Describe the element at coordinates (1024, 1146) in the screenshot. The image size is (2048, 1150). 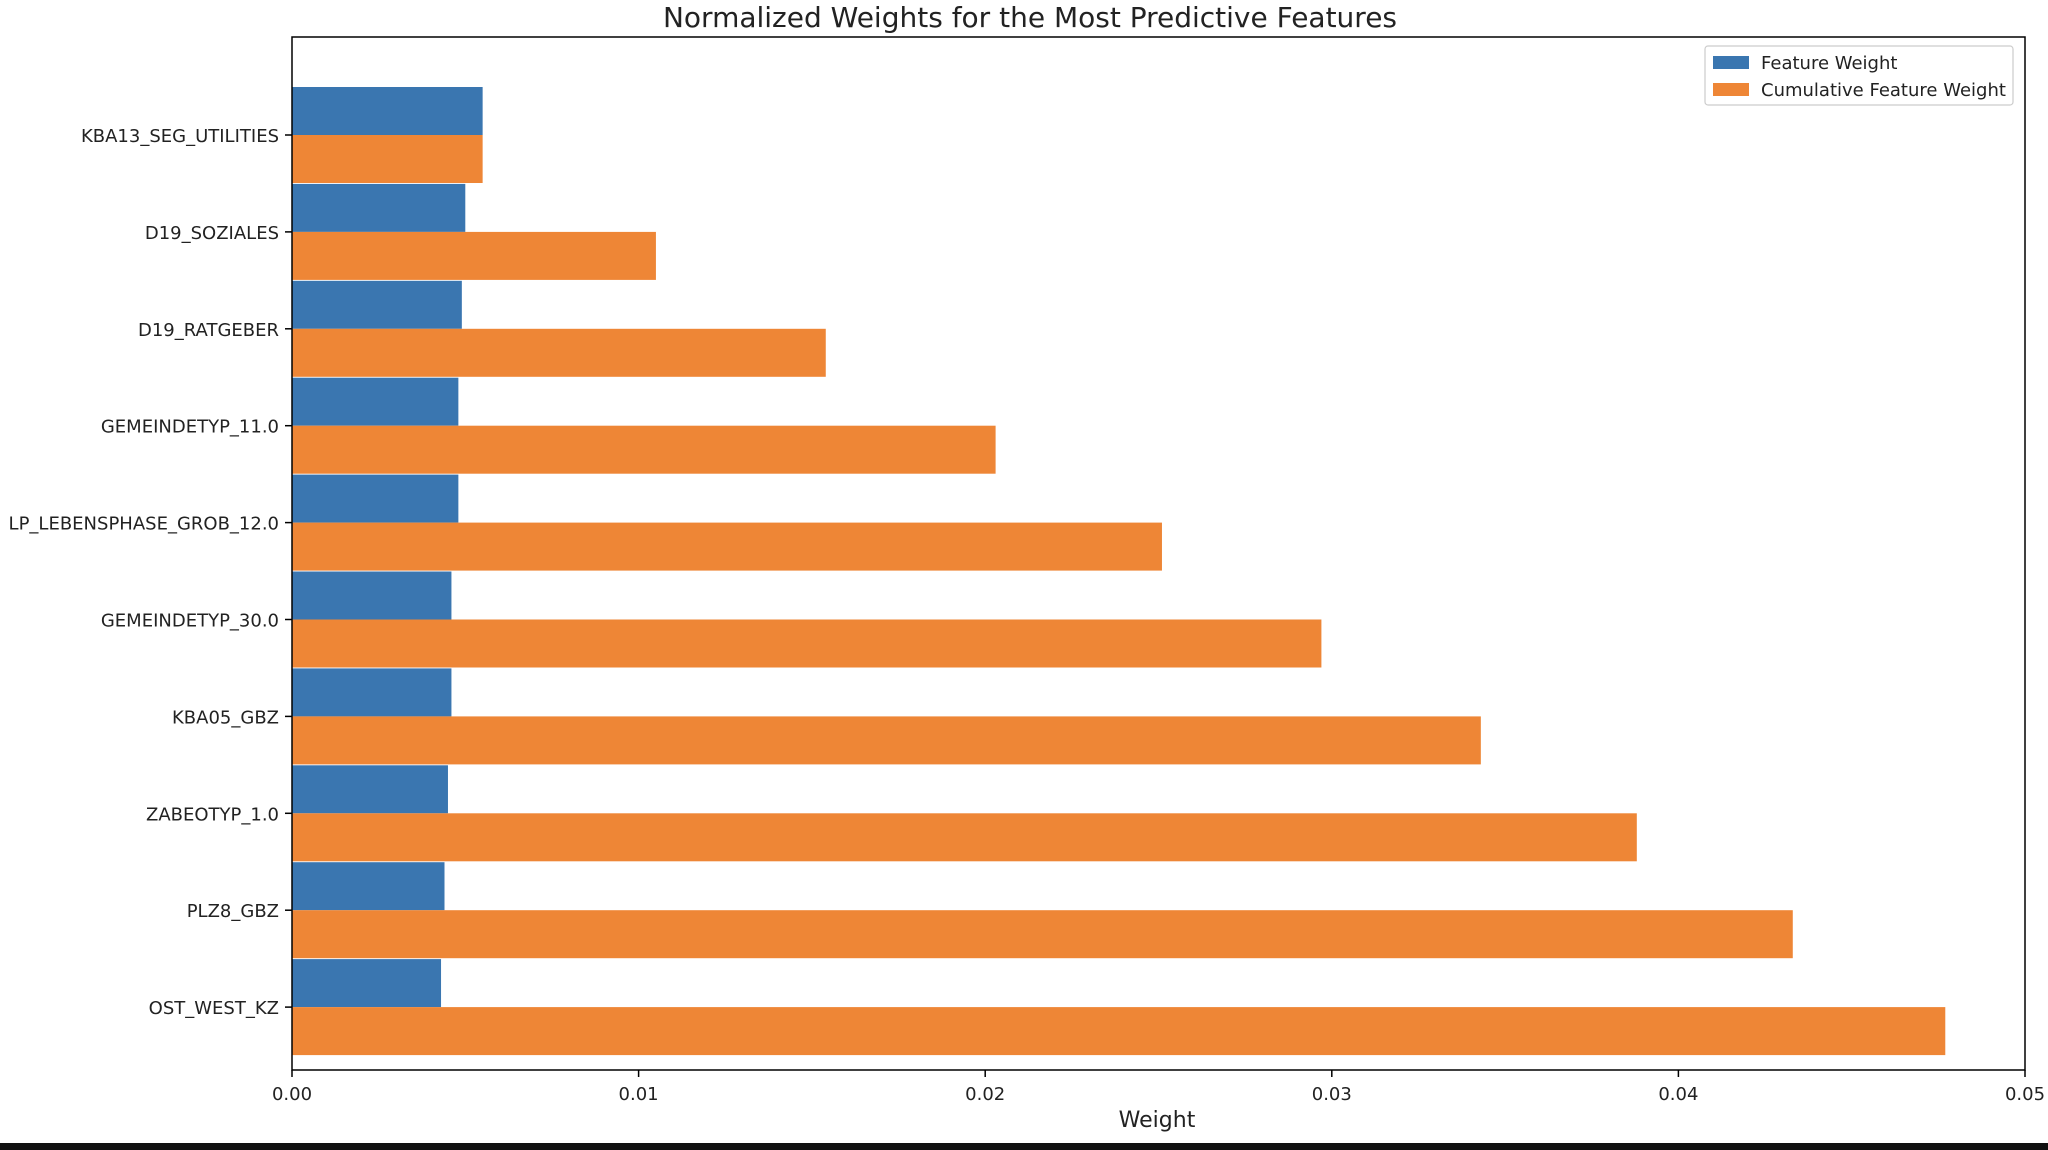
I see `window-bottom-bar` at that location.